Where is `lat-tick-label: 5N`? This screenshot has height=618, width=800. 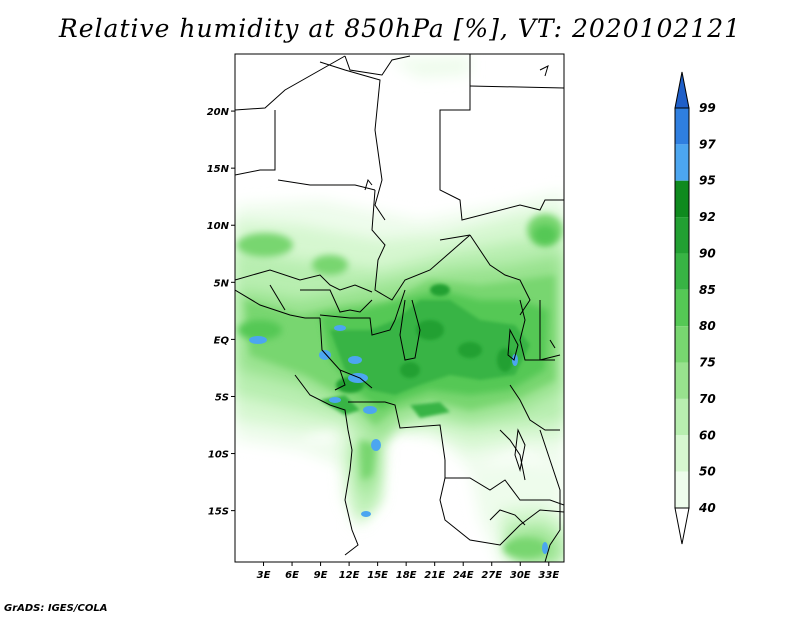
lat-tick-label: 5N is located at coordinates (222, 283).